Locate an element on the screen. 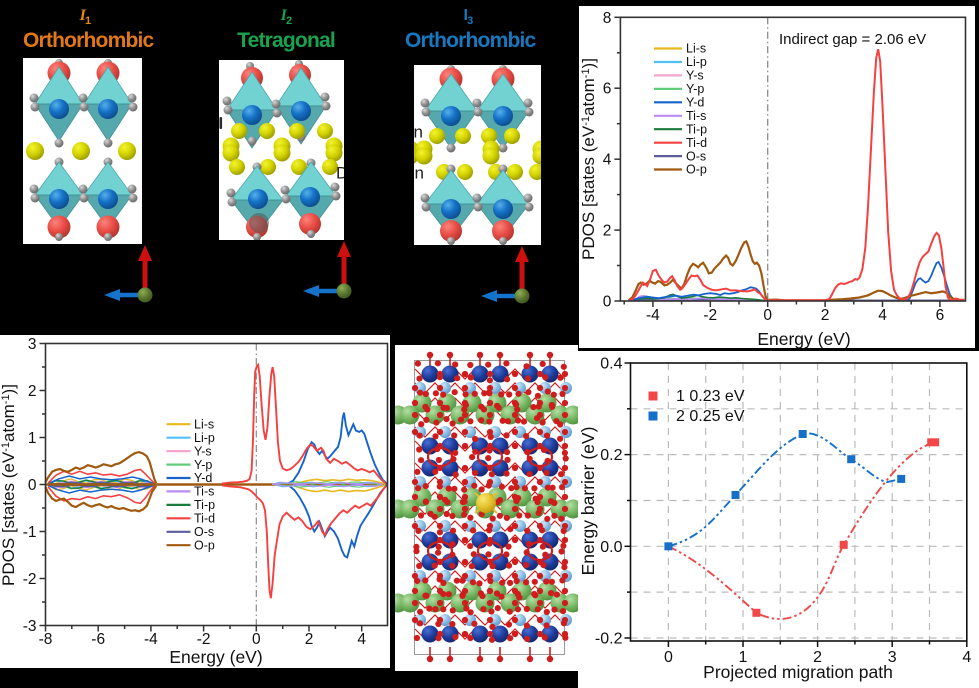  svg-text: D is located at coordinates (340, 173).